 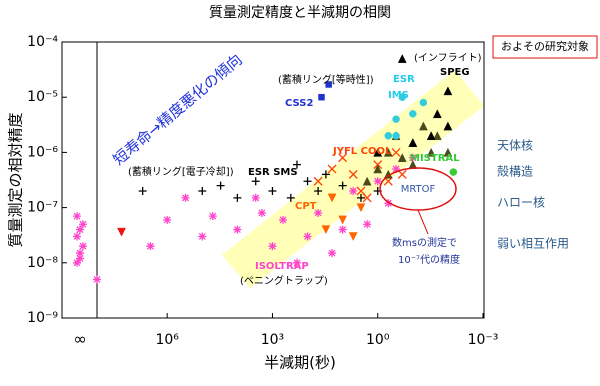 What do you see at coordinates (42, 263) in the screenshot?
I see `y-tick-label: 10⁻⁸` at bounding box center [42, 263].